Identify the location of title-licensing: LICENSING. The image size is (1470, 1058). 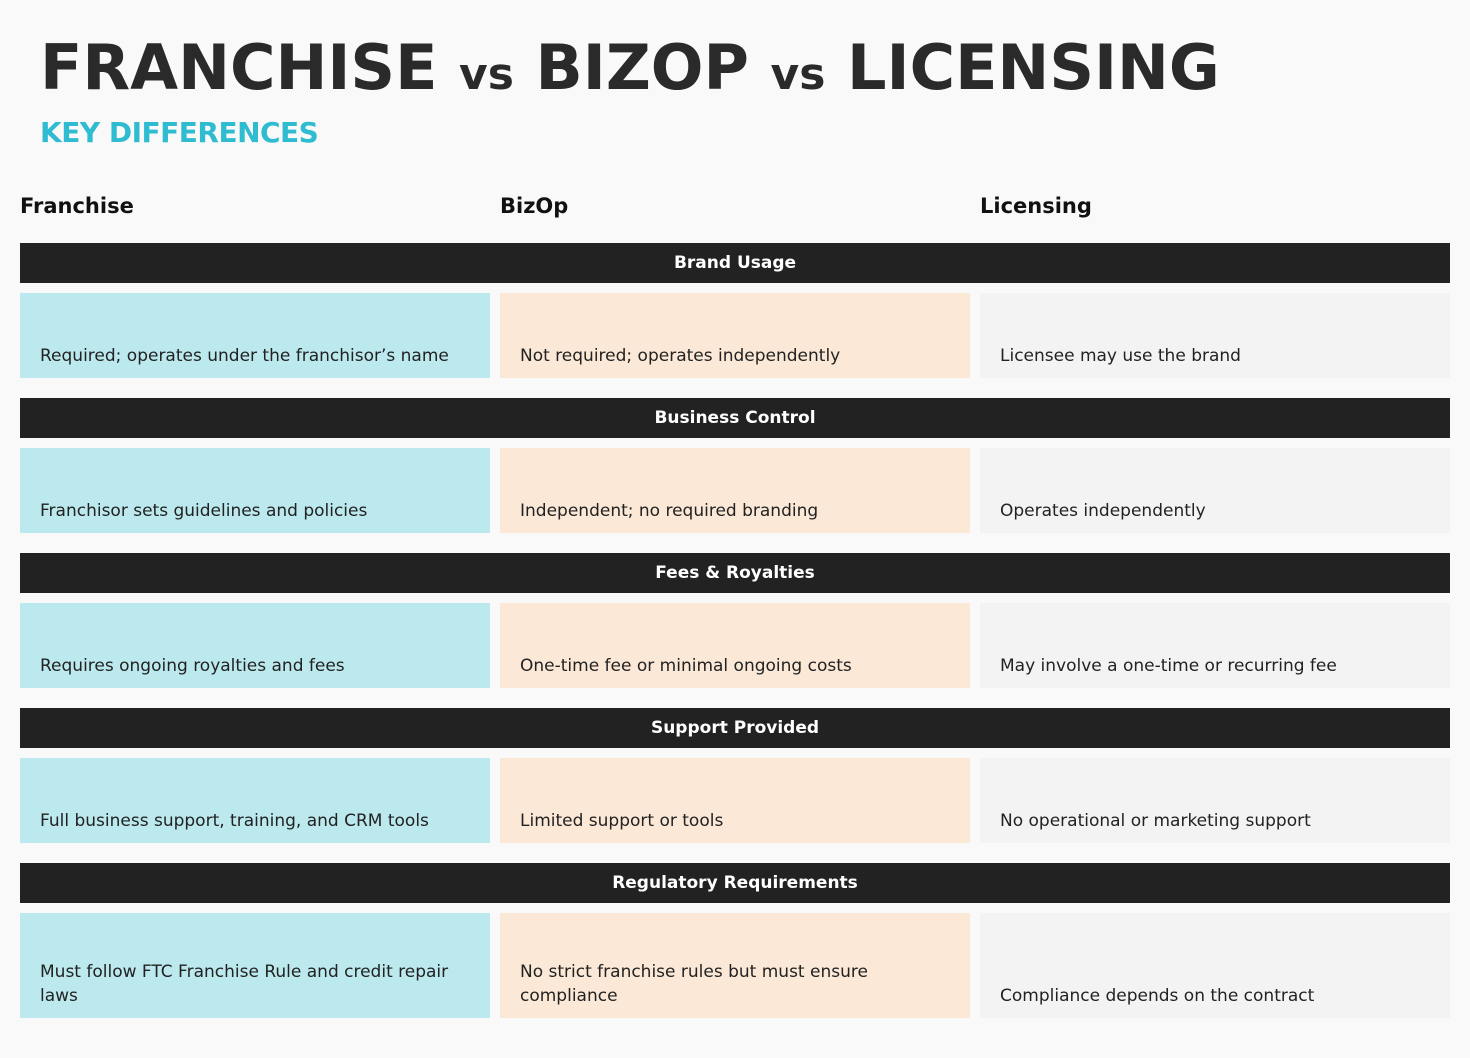
(1033, 67).